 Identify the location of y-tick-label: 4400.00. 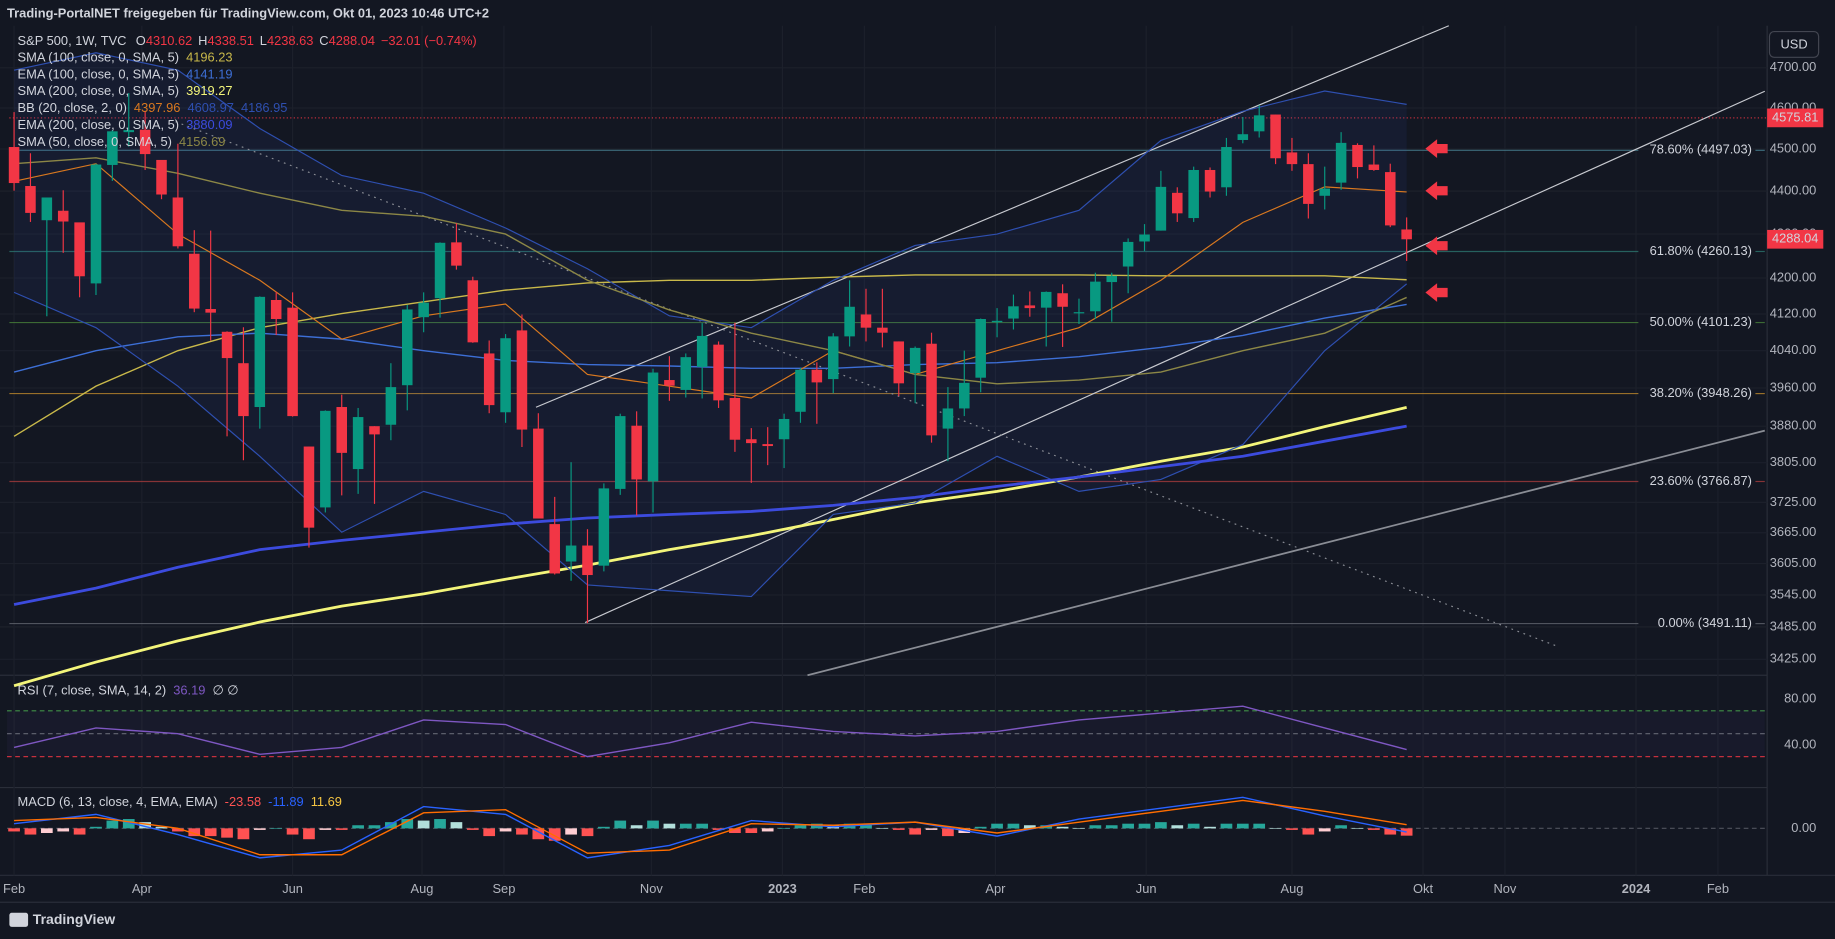
(1793, 190).